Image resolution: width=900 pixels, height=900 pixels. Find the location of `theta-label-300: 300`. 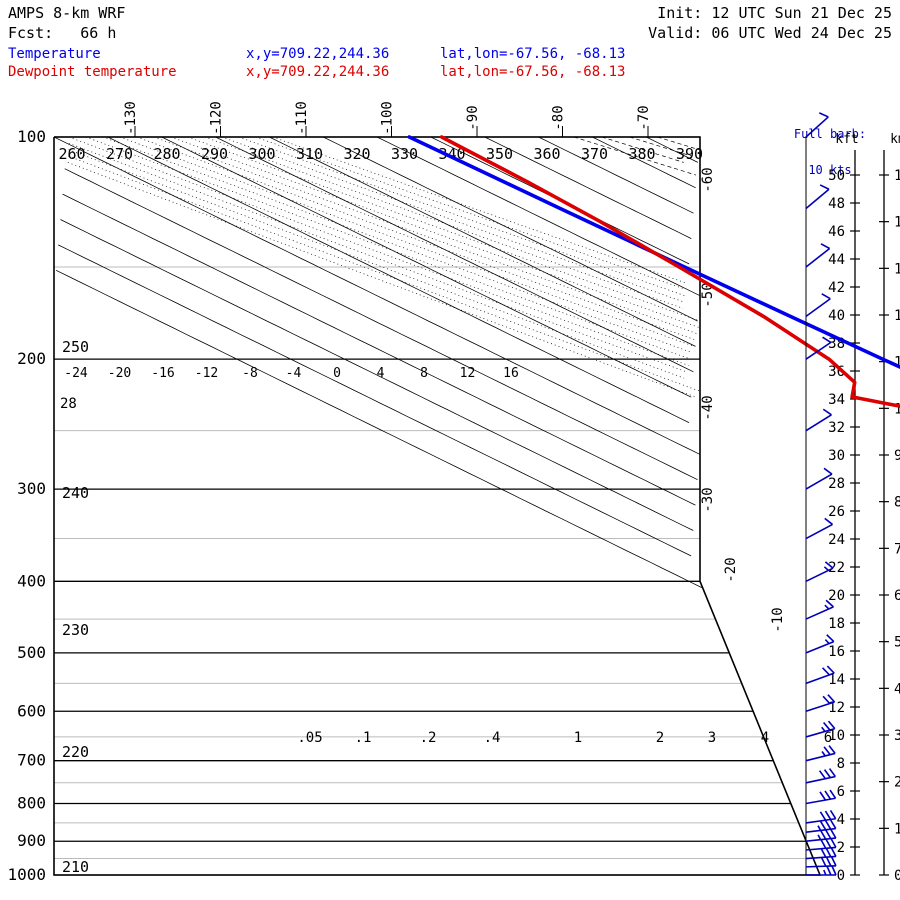

theta-label-300: 300 is located at coordinates (261, 154).